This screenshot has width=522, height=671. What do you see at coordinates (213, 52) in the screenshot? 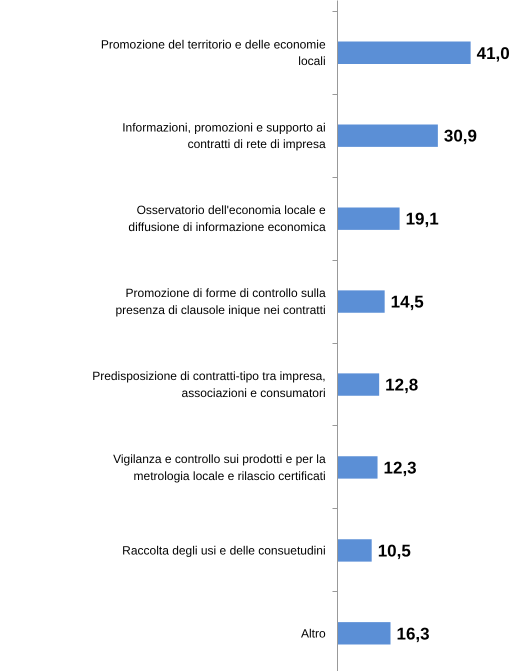
I see `y-tick-label: Promozione del territorio e delle economie locali` at bounding box center [213, 52].